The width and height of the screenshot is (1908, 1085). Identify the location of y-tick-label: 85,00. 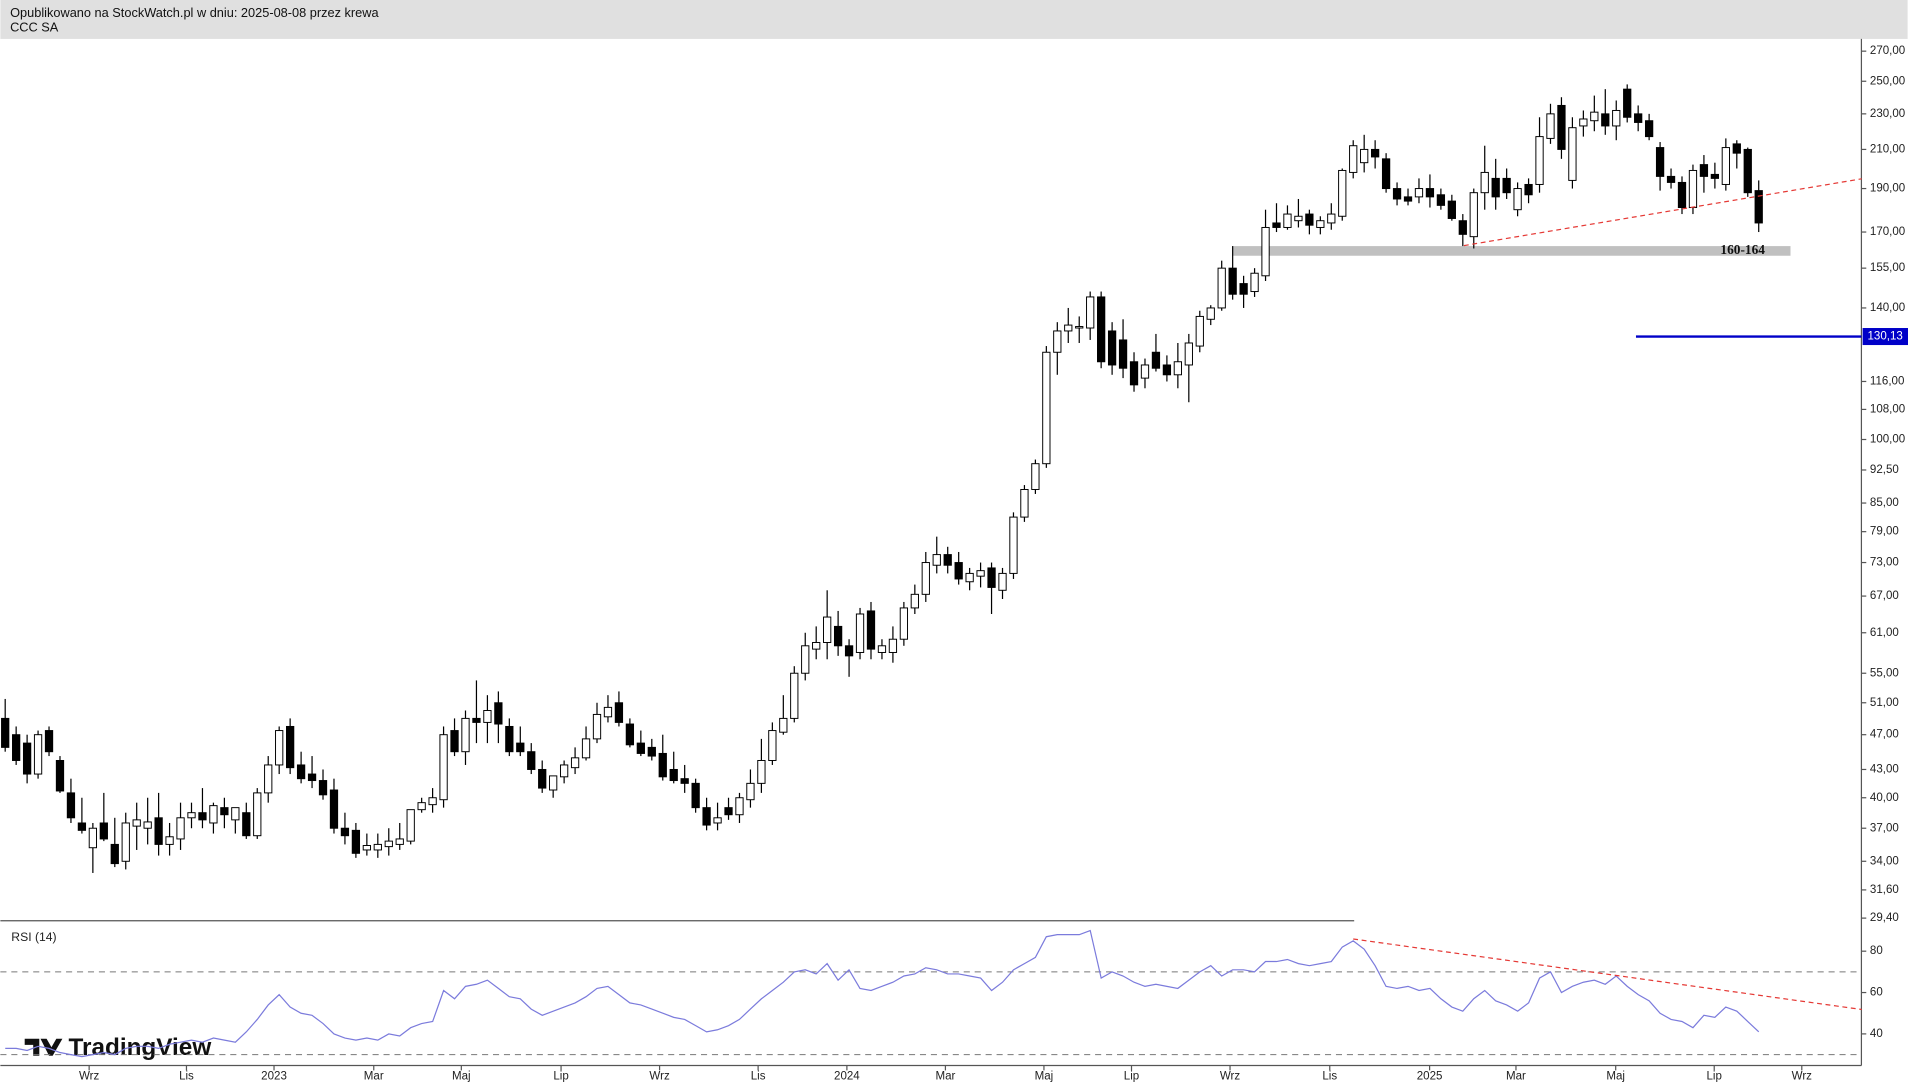
(1884, 503).